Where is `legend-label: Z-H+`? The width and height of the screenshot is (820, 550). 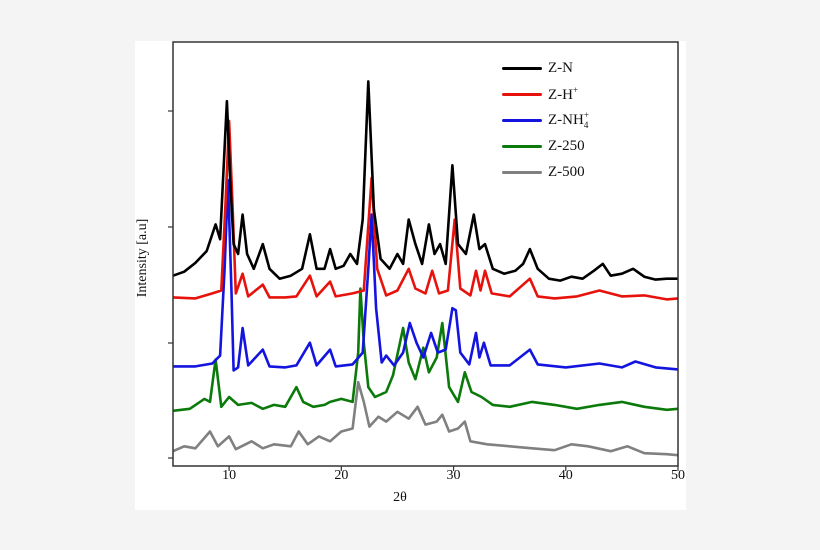
legend-label: Z-H+ is located at coordinates (563, 93).